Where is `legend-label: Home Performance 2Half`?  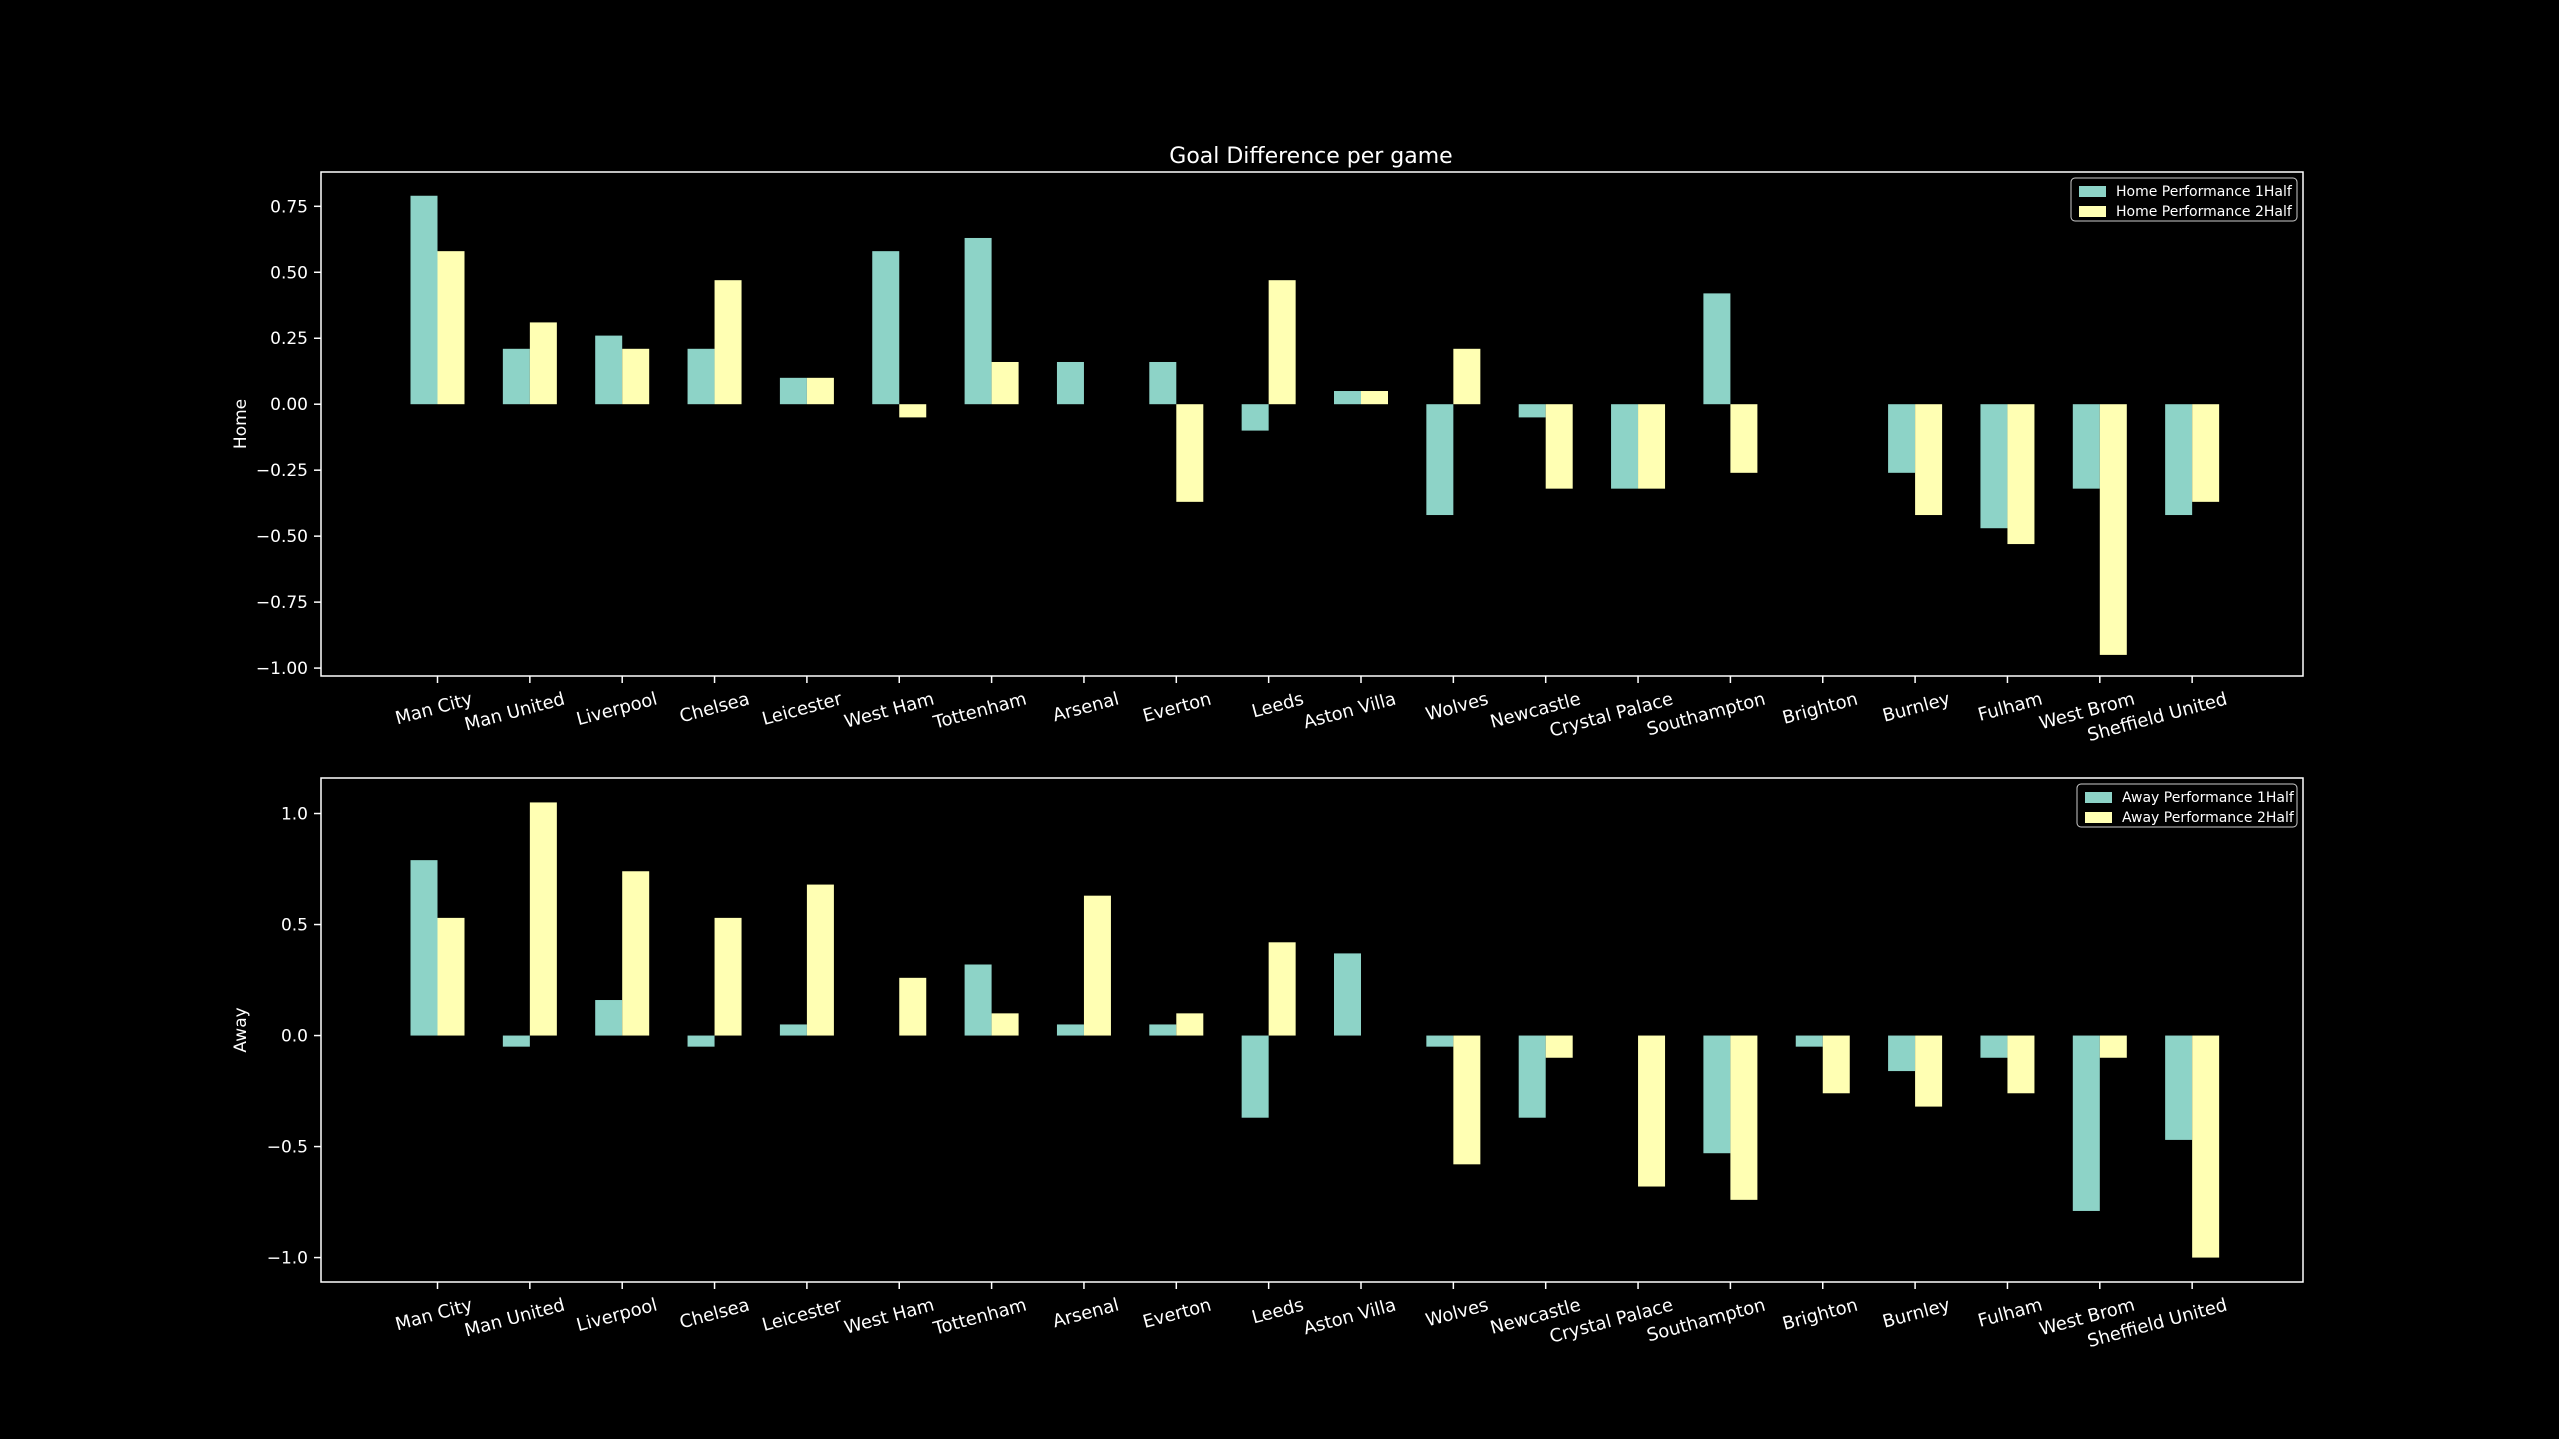 legend-label: Home Performance 2Half is located at coordinates (2204, 212).